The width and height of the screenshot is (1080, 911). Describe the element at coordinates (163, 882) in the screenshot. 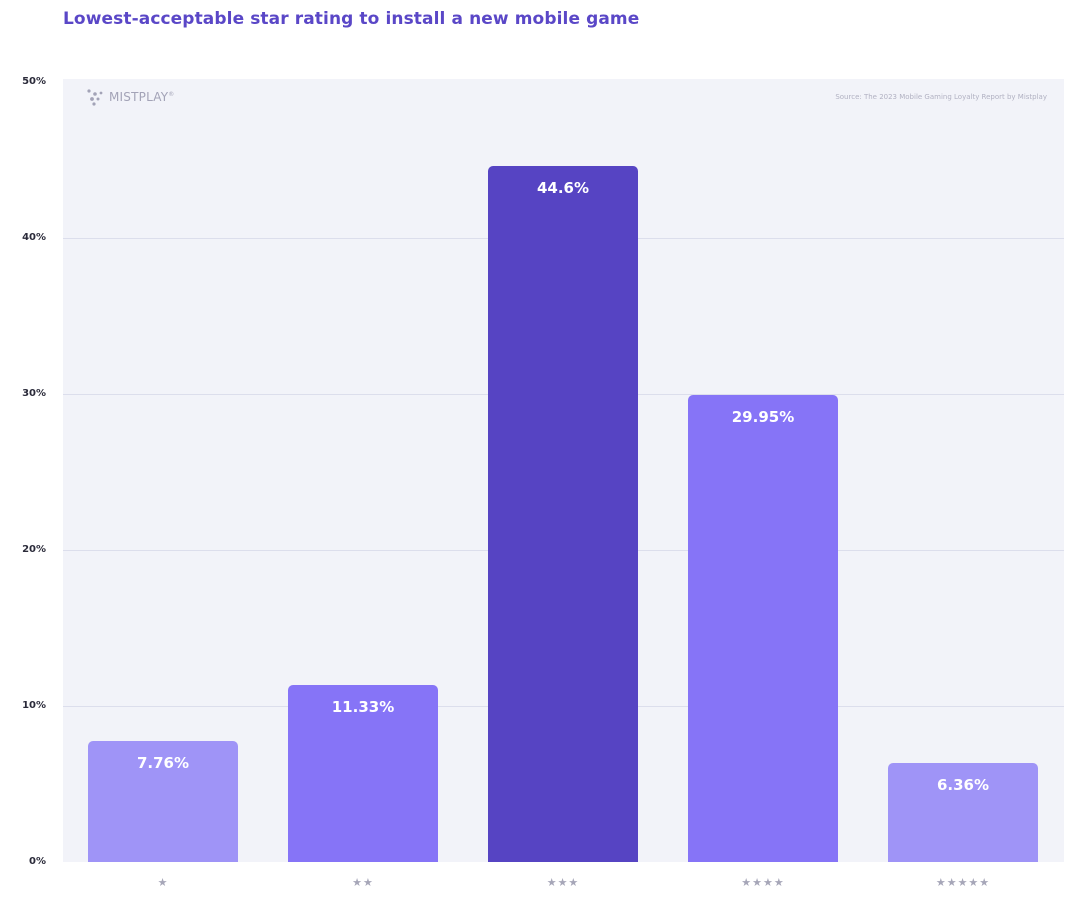

I see `x-tick-label: ★` at that location.